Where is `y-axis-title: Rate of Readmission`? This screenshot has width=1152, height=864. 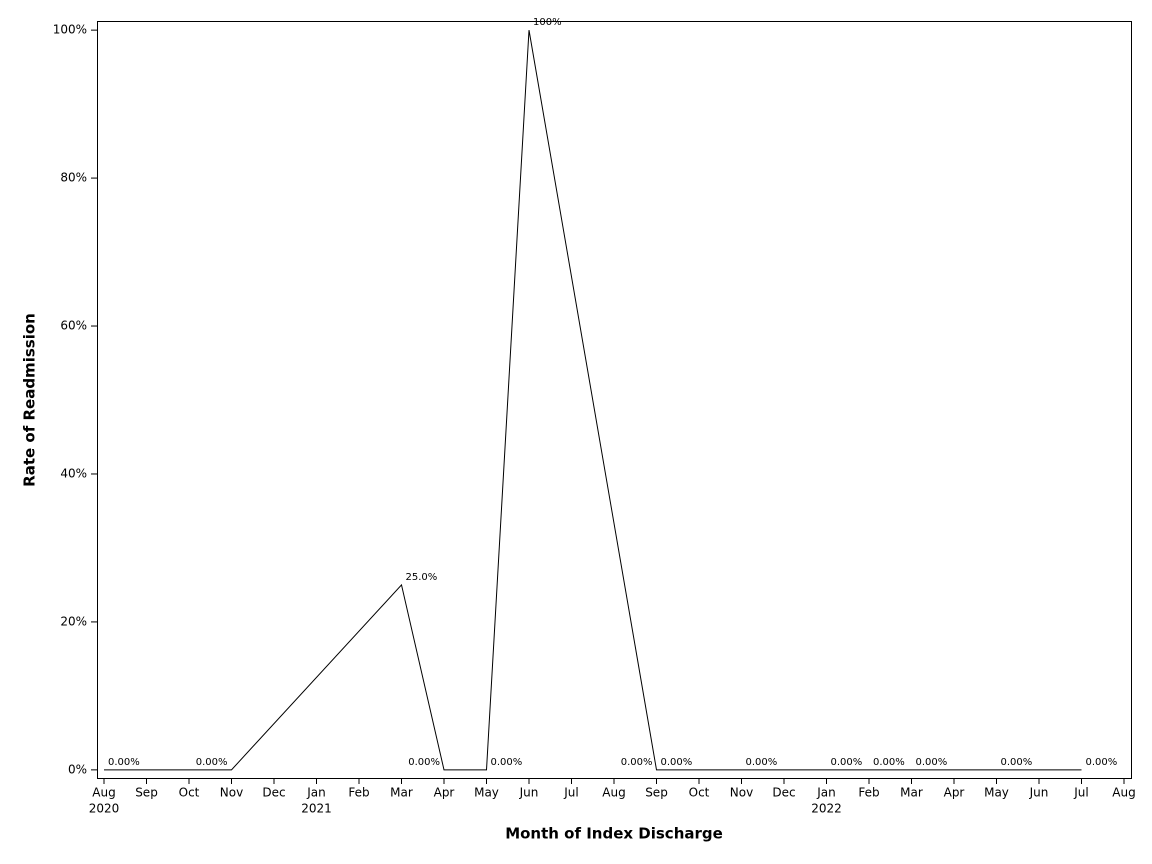
y-axis-title: Rate of Readmission is located at coordinates (30, 400).